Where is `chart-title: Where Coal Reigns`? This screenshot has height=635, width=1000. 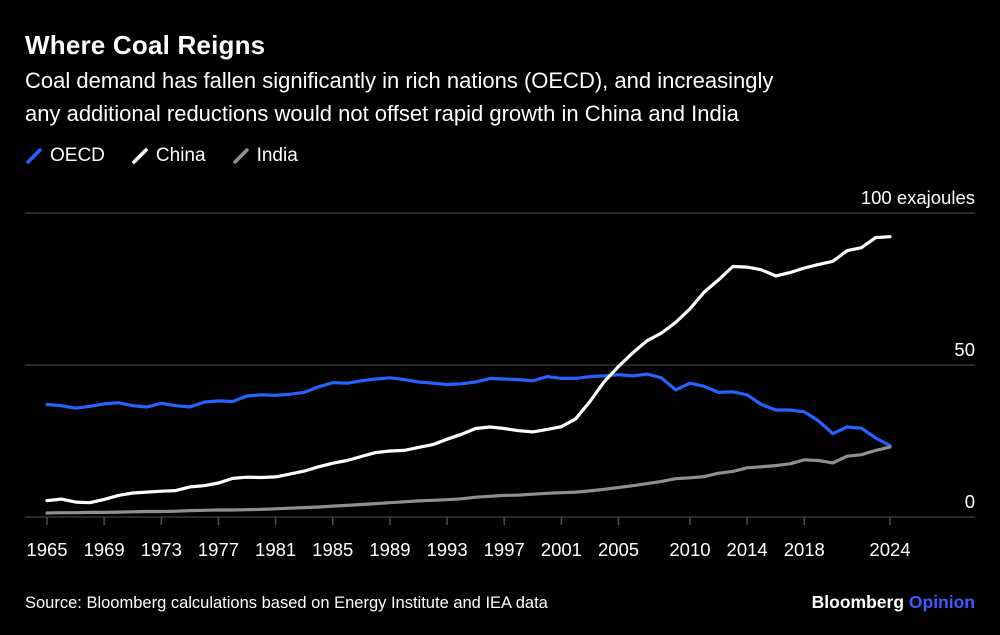
chart-title: Where Coal Reigns is located at coordinates (145, 45).